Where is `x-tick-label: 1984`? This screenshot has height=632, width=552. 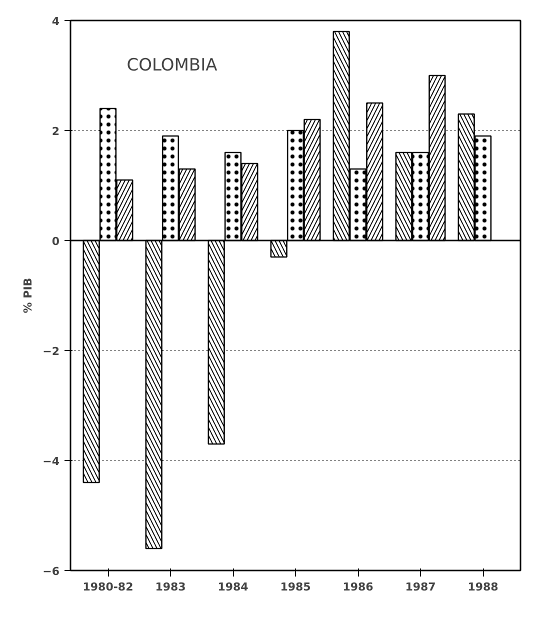 x-tick-label: 1984 is located at coordinates (233, 587).